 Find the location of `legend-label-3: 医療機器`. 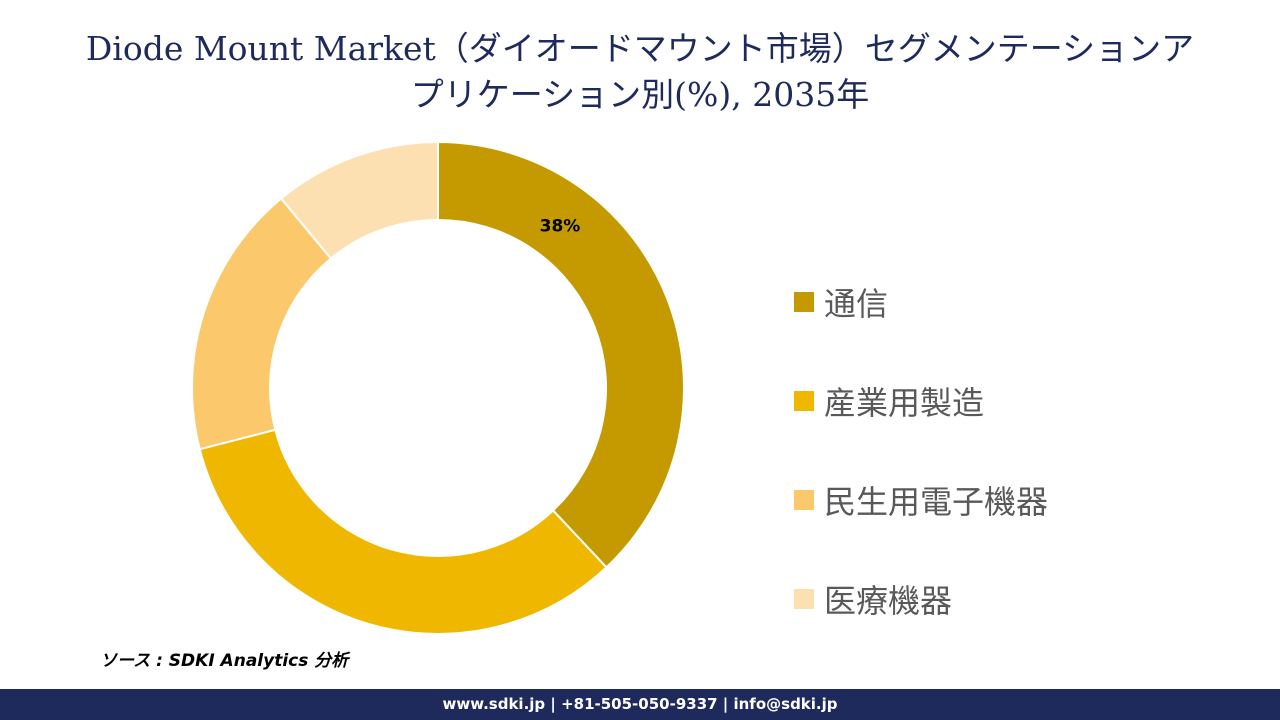

legend-label-3: 医療機器 is located at coordinates (888, 600).